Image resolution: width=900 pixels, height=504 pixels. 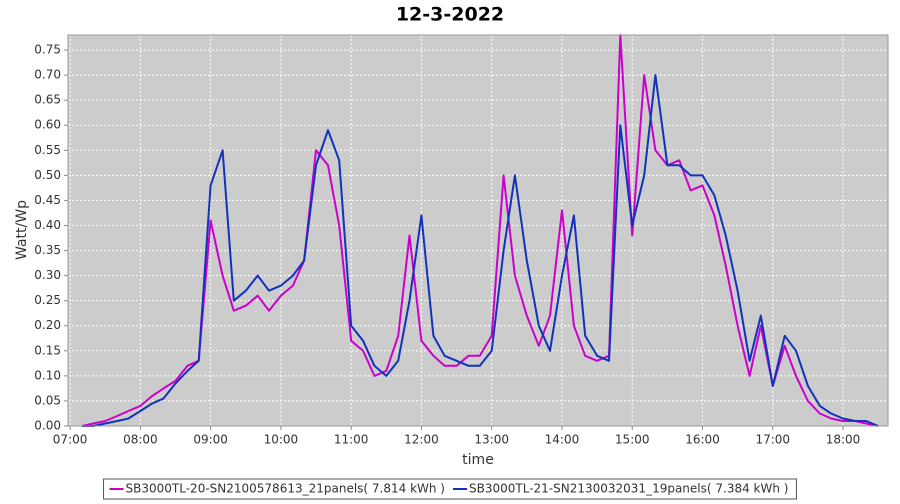 I want to click on x-tick-label: 08:00, so click(x=140, y=440).